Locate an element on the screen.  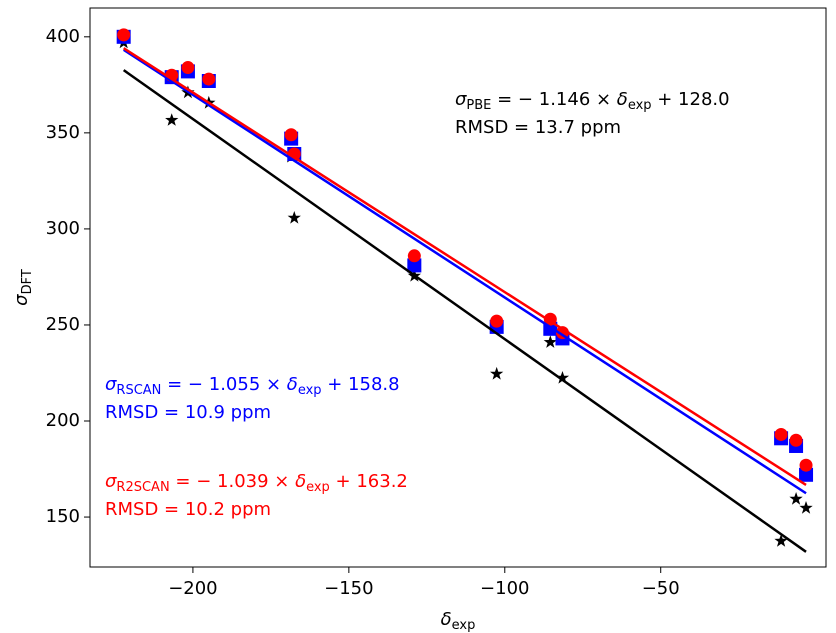
fit-equation: σPBE = − 1.146 × δexp + 128.0 is located at coordinates (592, 101).